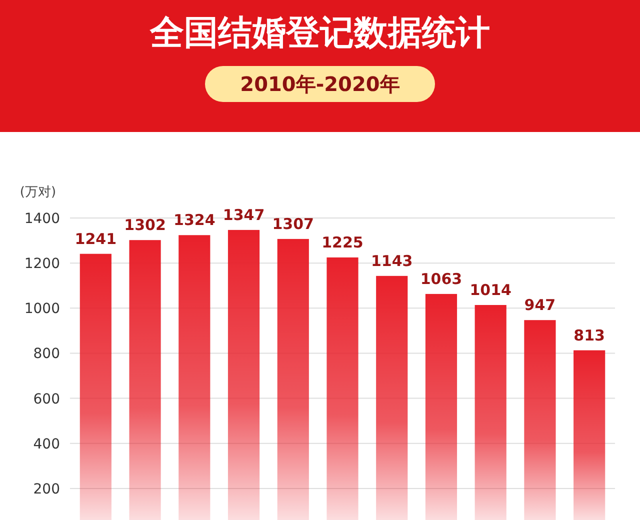  Describe the element at coordinates (42, 264) in the screenshot. I see `y-tick-label: 1200` at that location.